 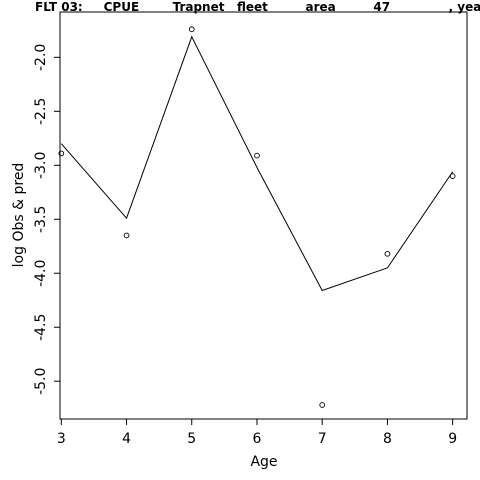 I want to click on y-axis: -2.0 -2.5 -3.0 -3.5 -4.0 -4.5 -5.0, so click(x=46, y=219).